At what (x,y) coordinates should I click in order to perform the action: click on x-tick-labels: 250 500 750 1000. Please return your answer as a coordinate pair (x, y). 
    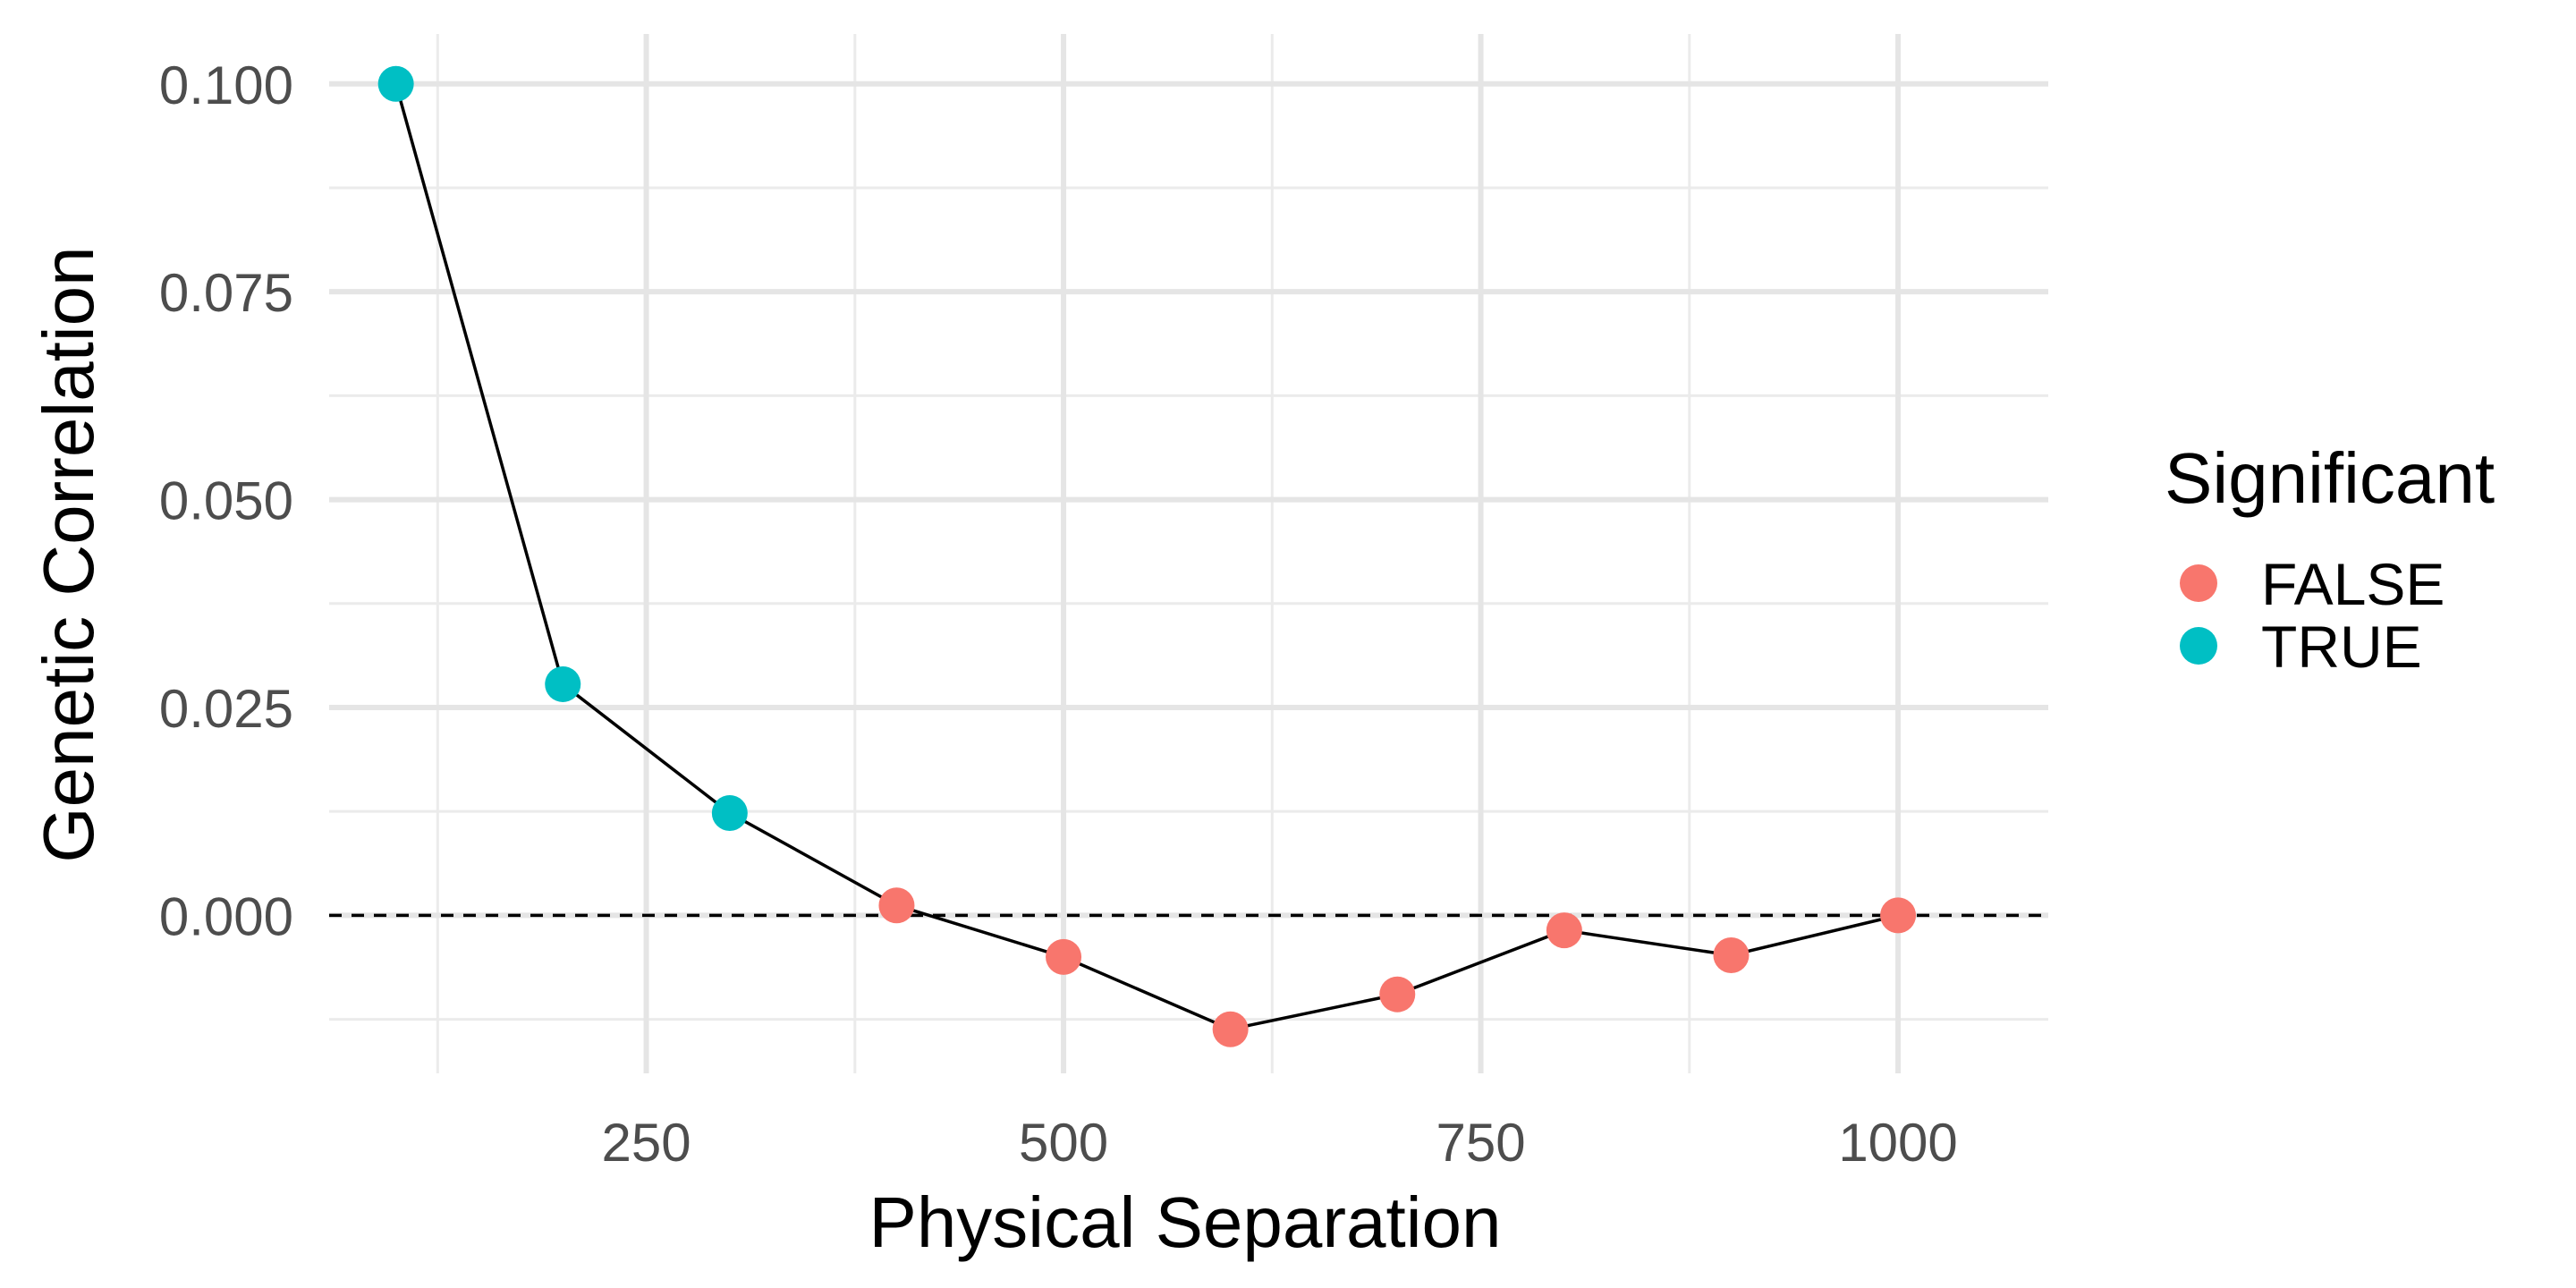
    Looking at the image, I should click on (1279, 1143).